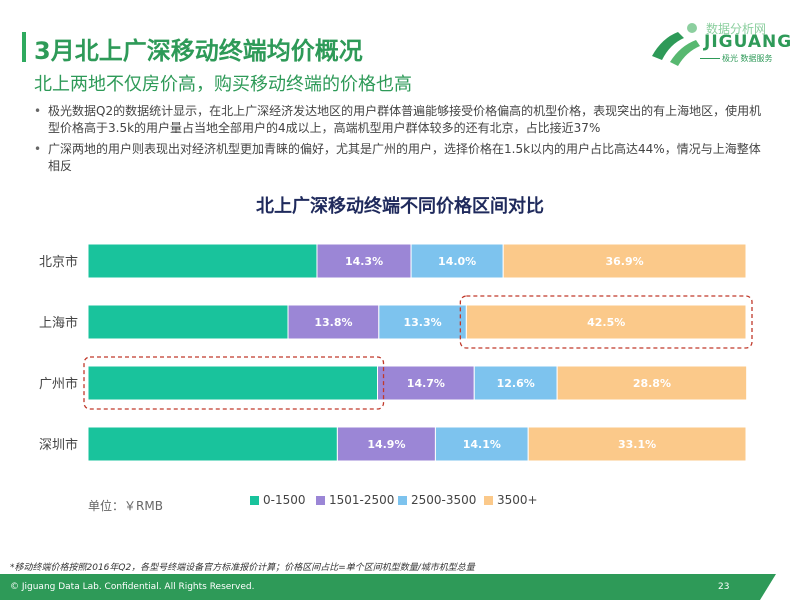 The height and width of the screenshot is (600, 800). I want to click on legend-label: 1501-2500, so click(361, 500).